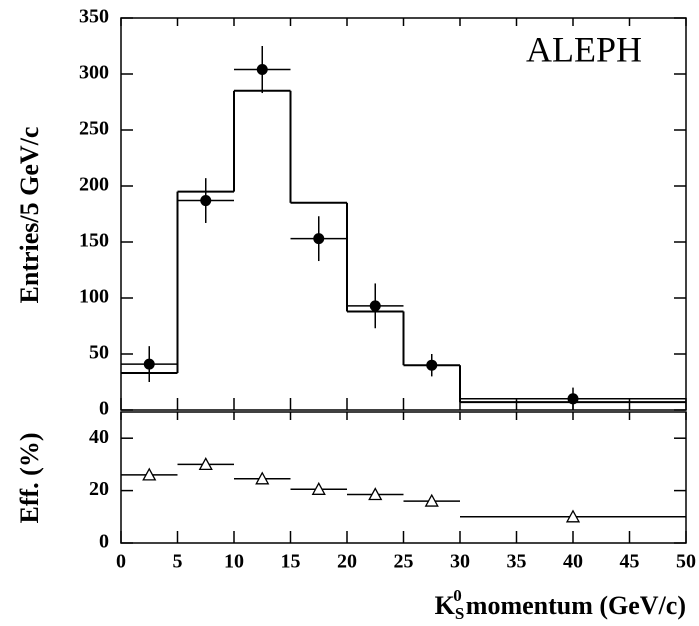 Image resolution: width=699 pixels, height=626 pixels. What do you see at coordinates (29, 215) in the screenshot?
I see `y-axis-label: Entries/5 GeV/c` at bounding box center [29, 215].